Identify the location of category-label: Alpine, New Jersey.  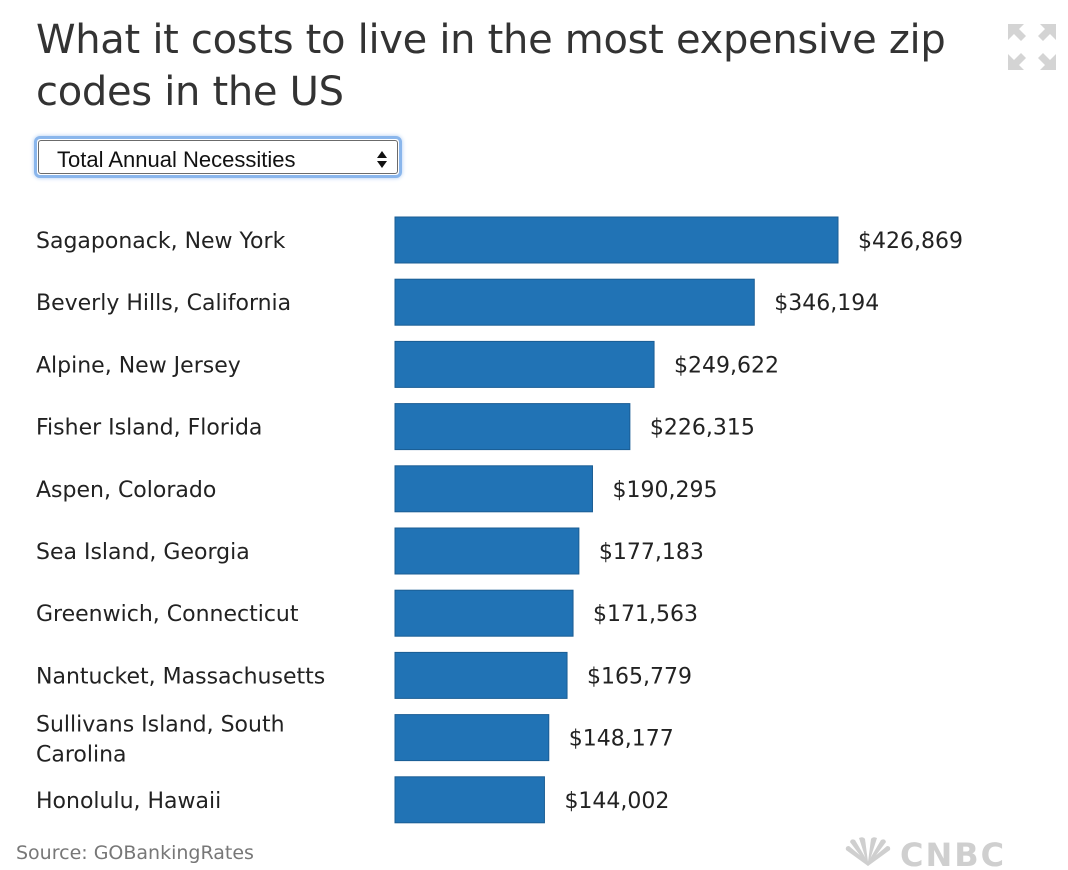
(138, 365).